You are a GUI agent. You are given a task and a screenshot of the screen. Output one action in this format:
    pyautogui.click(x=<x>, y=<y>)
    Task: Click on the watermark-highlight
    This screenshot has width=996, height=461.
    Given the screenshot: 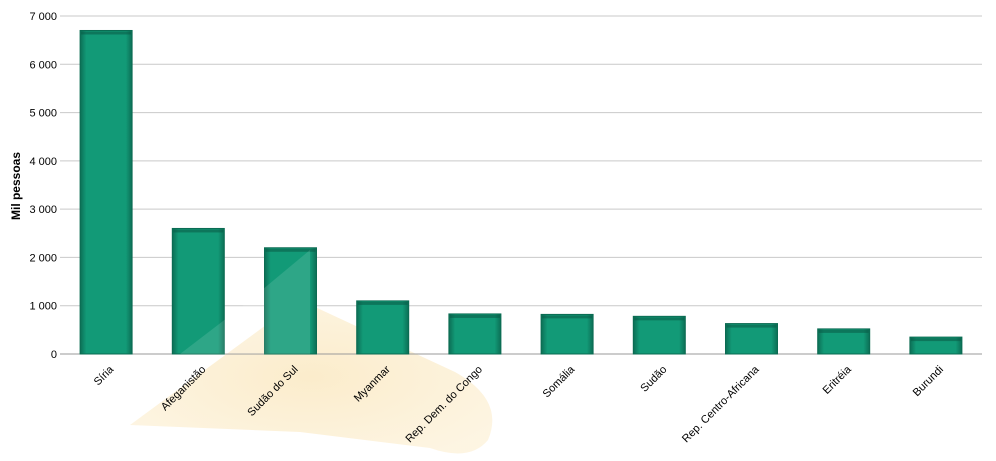 What is the action you would take?
    pyautogui.click(x=245, y=302)
    